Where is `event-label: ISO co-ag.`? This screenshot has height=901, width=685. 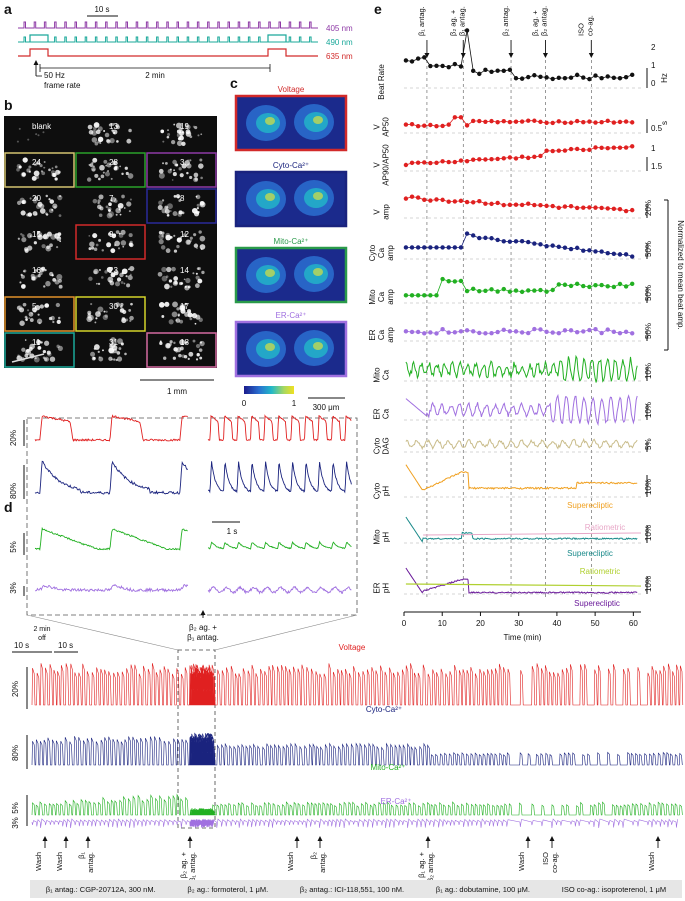 event-label: ISO co-ag. is located at coordinates (550, 862).